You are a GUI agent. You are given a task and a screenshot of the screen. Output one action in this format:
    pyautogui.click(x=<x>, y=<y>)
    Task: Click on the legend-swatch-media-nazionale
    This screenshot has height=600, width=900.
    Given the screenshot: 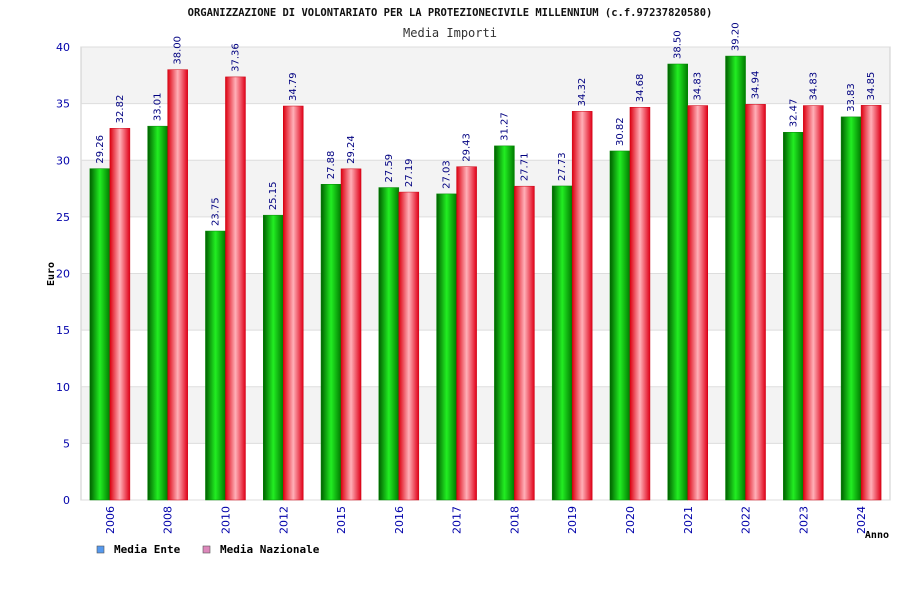 What is the action you would take?
    pyautogui.click(x=206, y=549)
    